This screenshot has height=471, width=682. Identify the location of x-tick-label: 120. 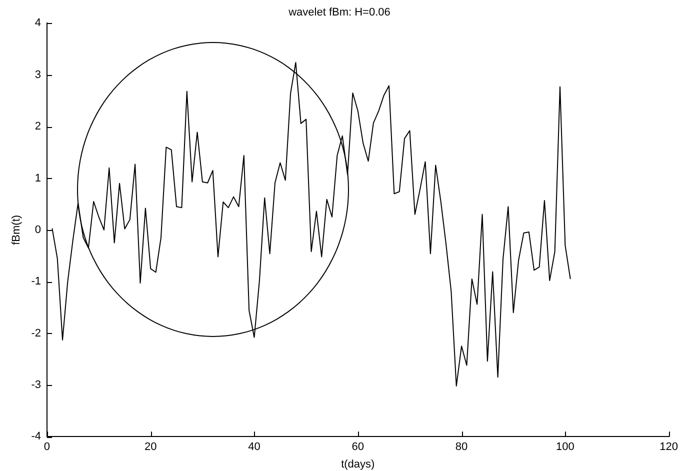
(669, 447).